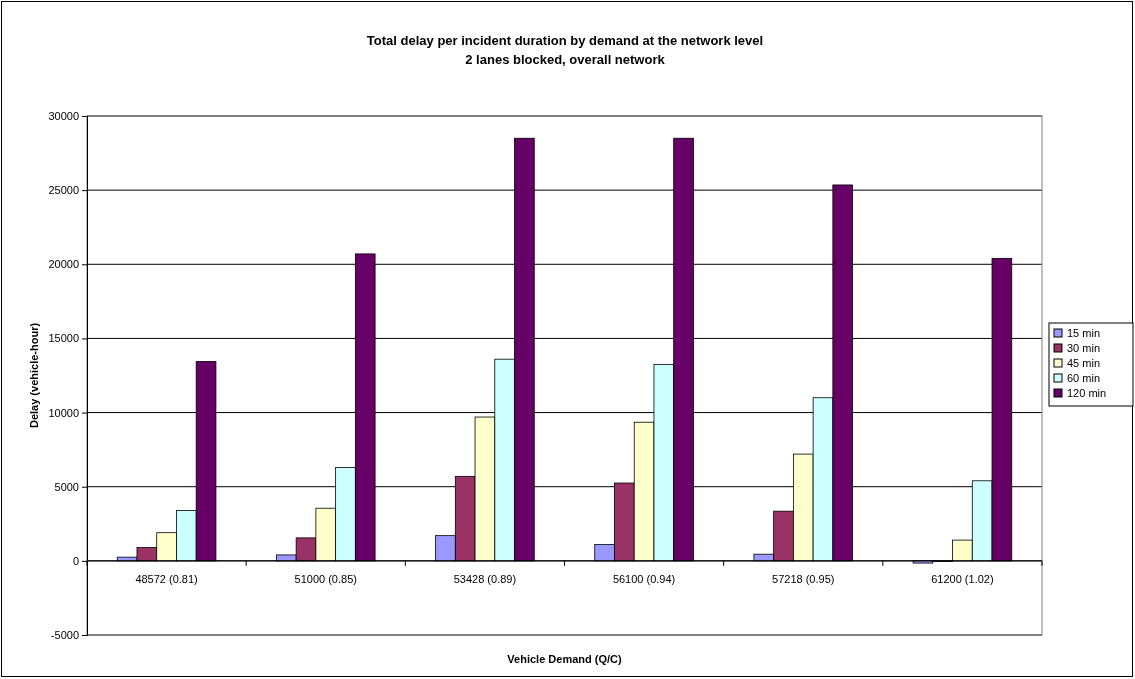  I want to click on y-axis-title: Delay (vehicle-hour), so click(34, 375).